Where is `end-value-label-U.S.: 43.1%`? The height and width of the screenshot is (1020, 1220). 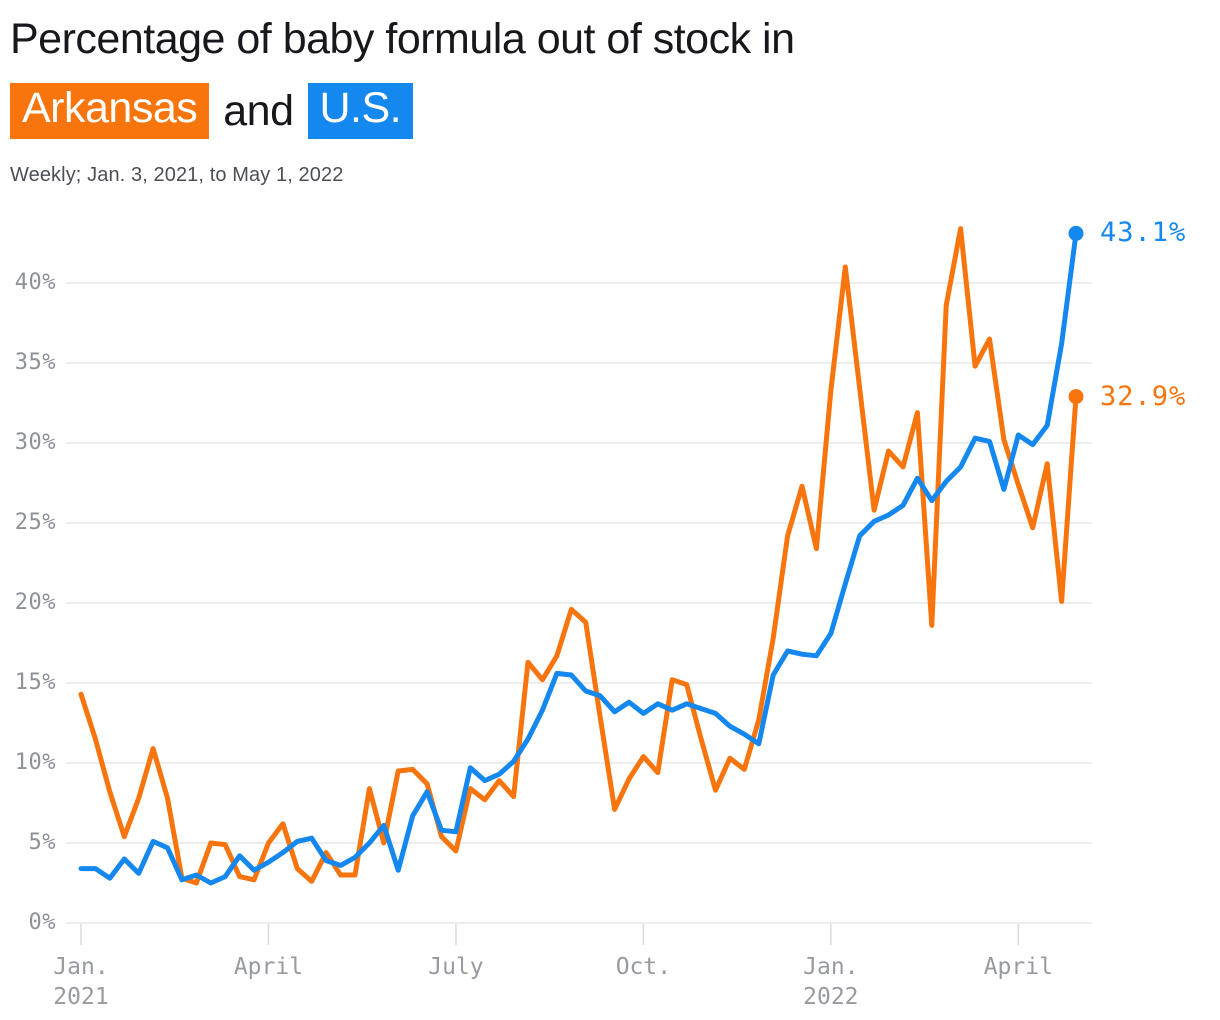
end-value-label-U.S.: 43.1% is located at coordinates (1143, 233).